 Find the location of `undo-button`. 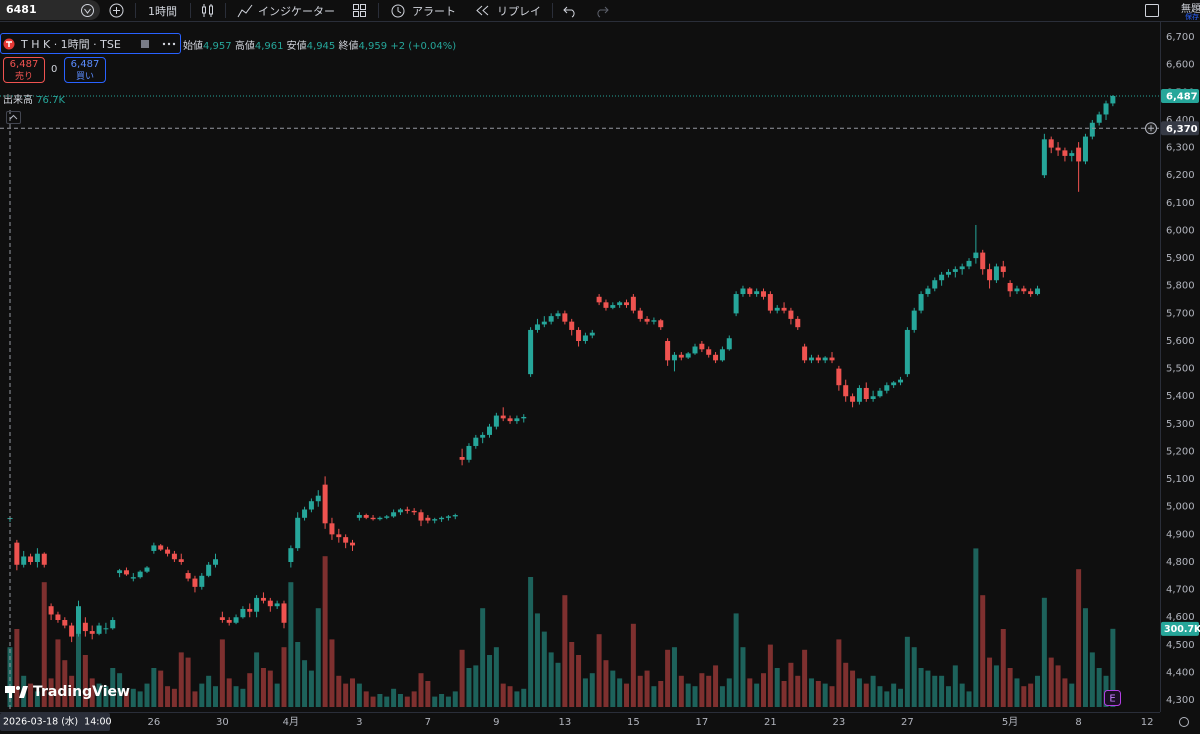

undo-button is located at coordinates (570, 10).